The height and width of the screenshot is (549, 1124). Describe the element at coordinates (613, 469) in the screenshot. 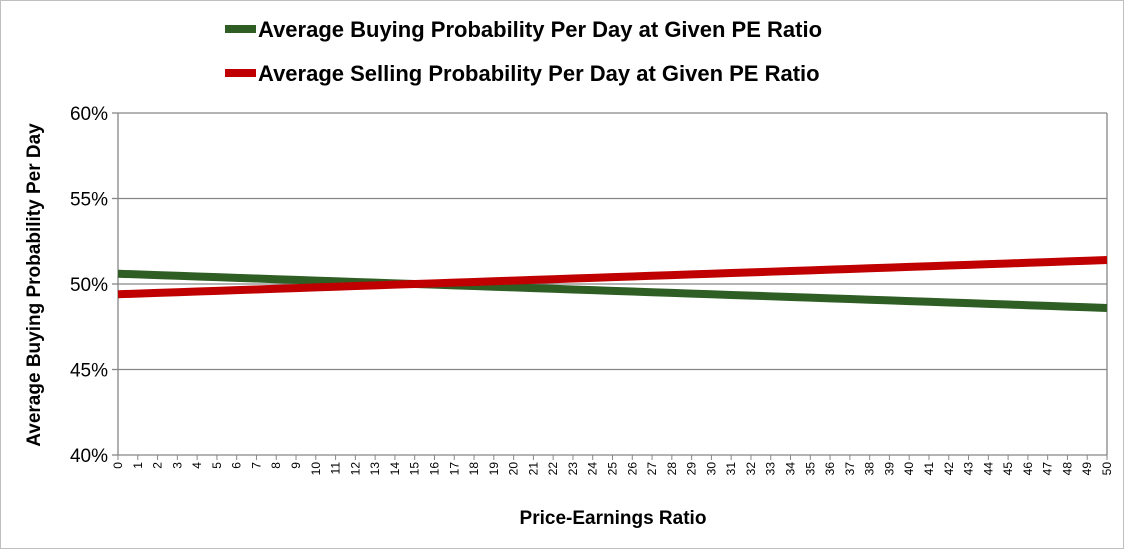

I see `x-tick-label: 25` at that location.